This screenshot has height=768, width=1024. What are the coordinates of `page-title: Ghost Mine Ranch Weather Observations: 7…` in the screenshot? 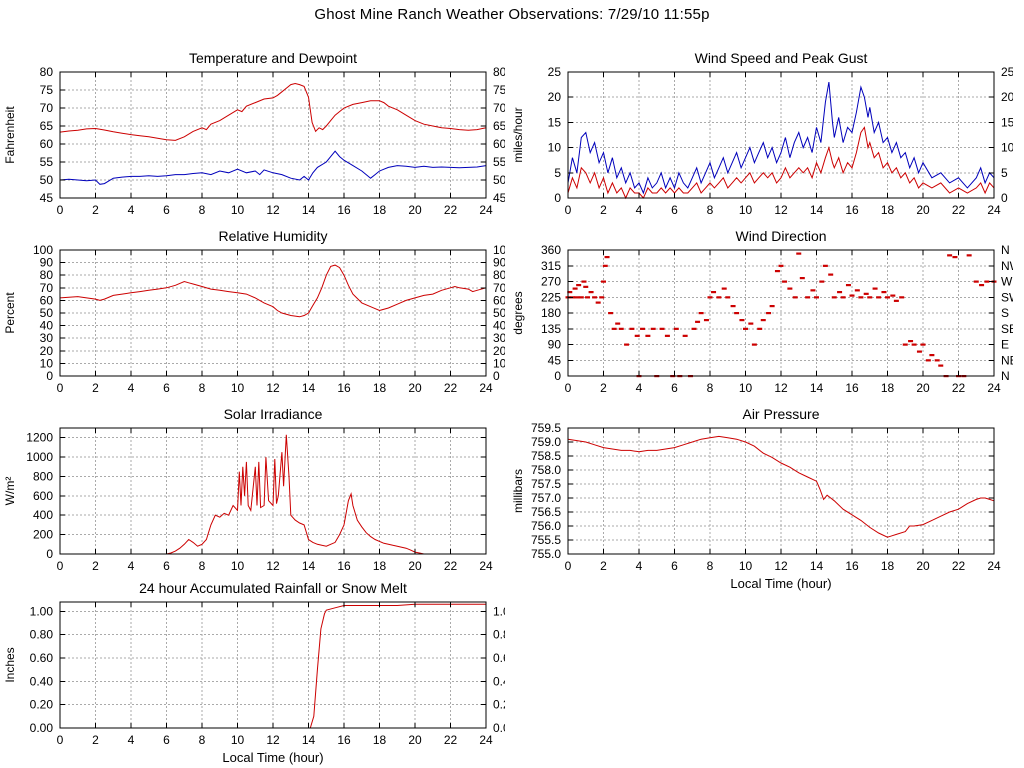 It's located at (512, 14).